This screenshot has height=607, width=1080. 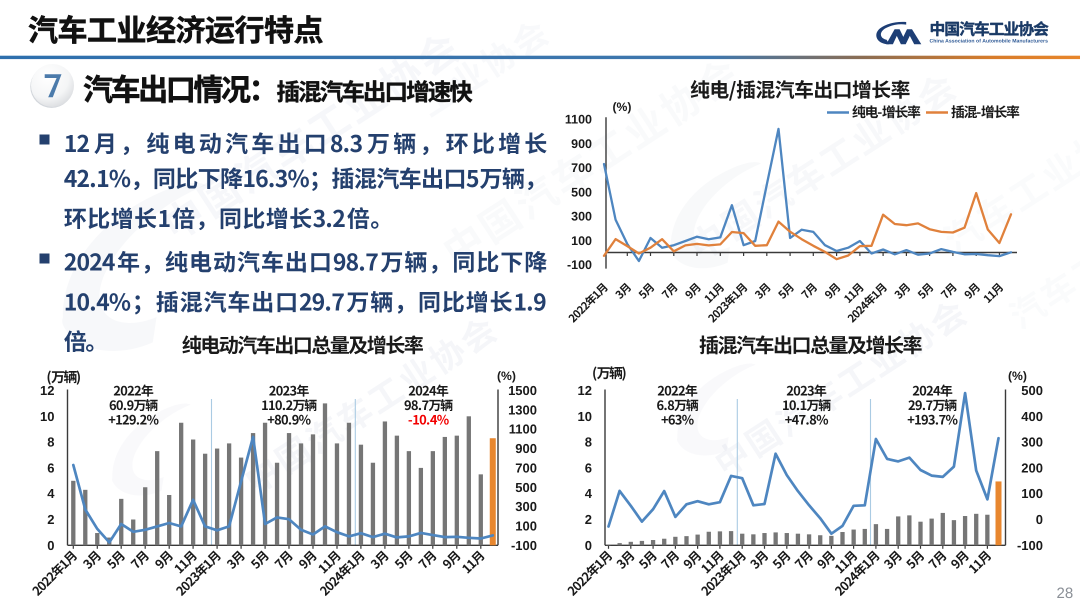 I want to click on svg-text: 200, so click(x=1032, y=467).